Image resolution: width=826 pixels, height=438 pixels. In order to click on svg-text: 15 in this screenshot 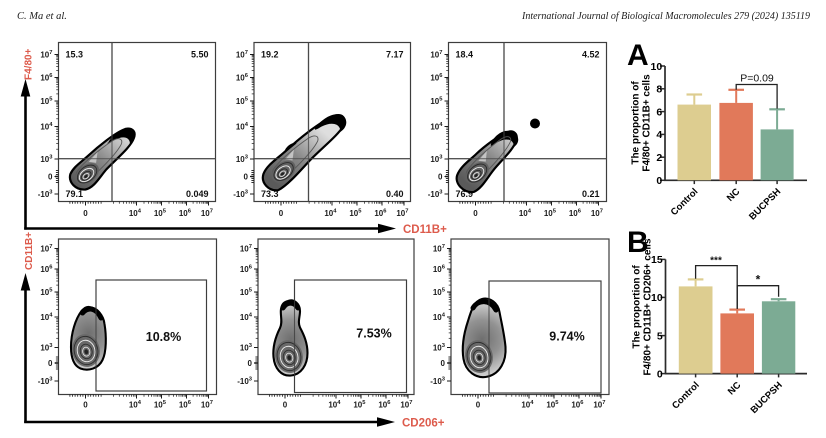, I will do `click(657, 260)`.